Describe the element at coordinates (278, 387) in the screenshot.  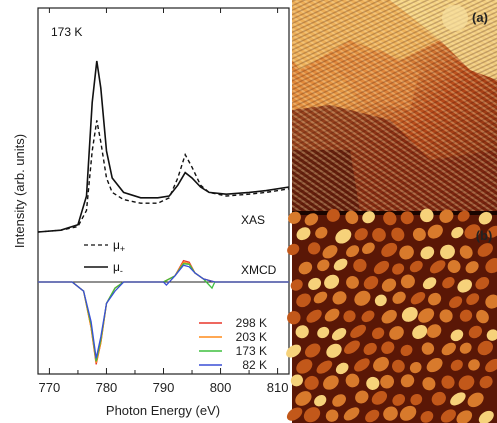
I see `x-tick-label: 810` at that location.